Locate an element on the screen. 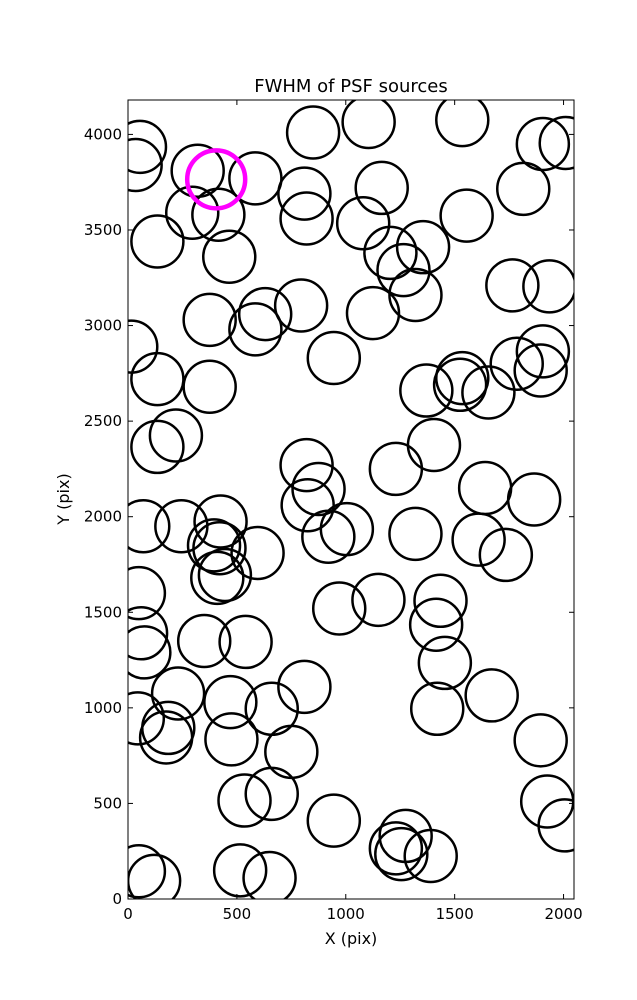 The height and width of the screenshot is (1000, 637). y-tick-label-7: 3500 is located at coordinates (103, 230).